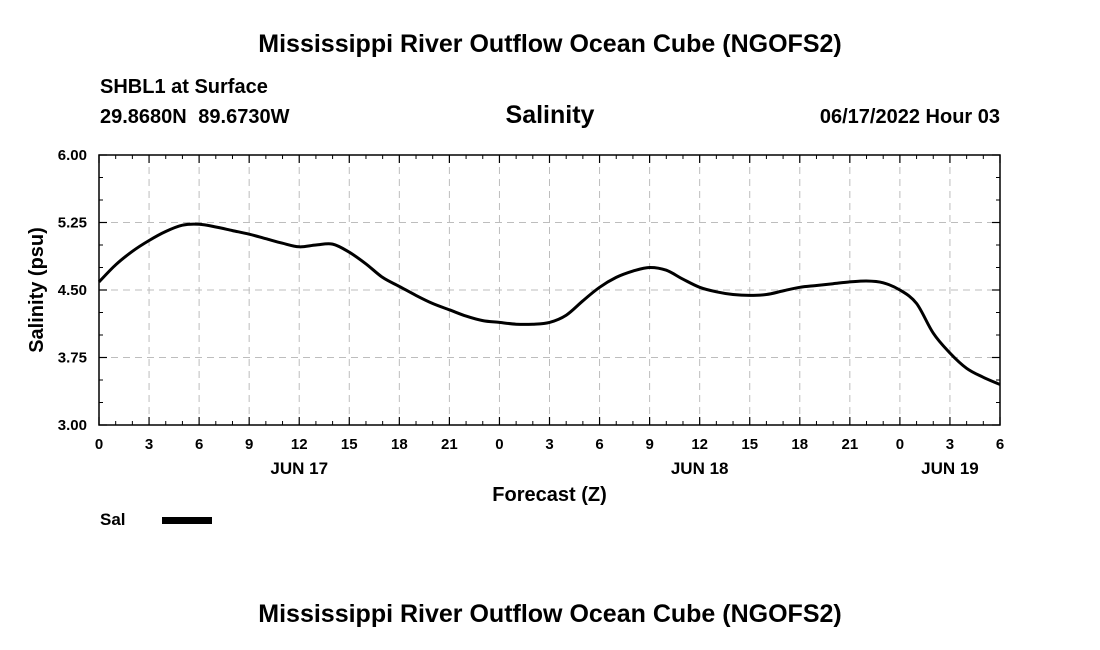 The height and width of the screenshot is (650, 1100). What do you see at coordinates (909, 117) in the screenshot?
I see `model-run-time: 06/17/2022 Hour 03` at bounding box center [909, 117].